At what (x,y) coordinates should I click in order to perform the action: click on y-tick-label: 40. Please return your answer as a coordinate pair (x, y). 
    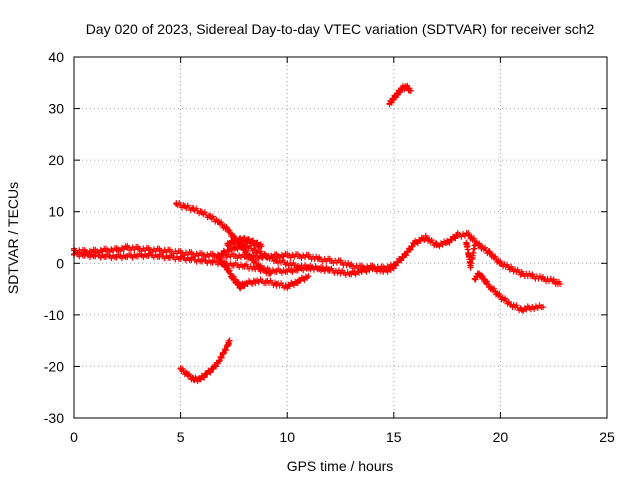
    Looking at the image, I should click on (56, 57).